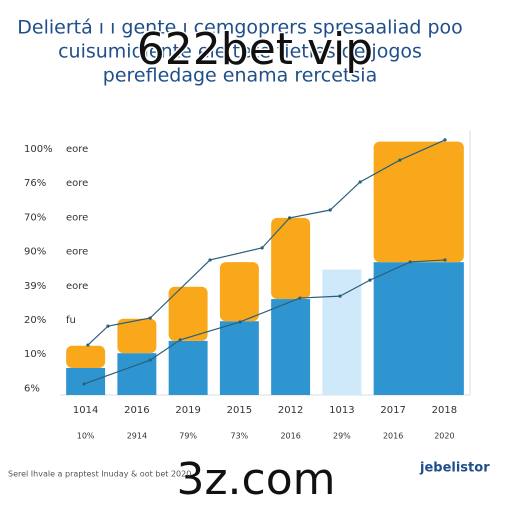 This screenshot has height=512, width=512. What do you see at coordinates (35, 354) in the screenshot?
I see `y-label: 10%` at bounding box center [35, 354].